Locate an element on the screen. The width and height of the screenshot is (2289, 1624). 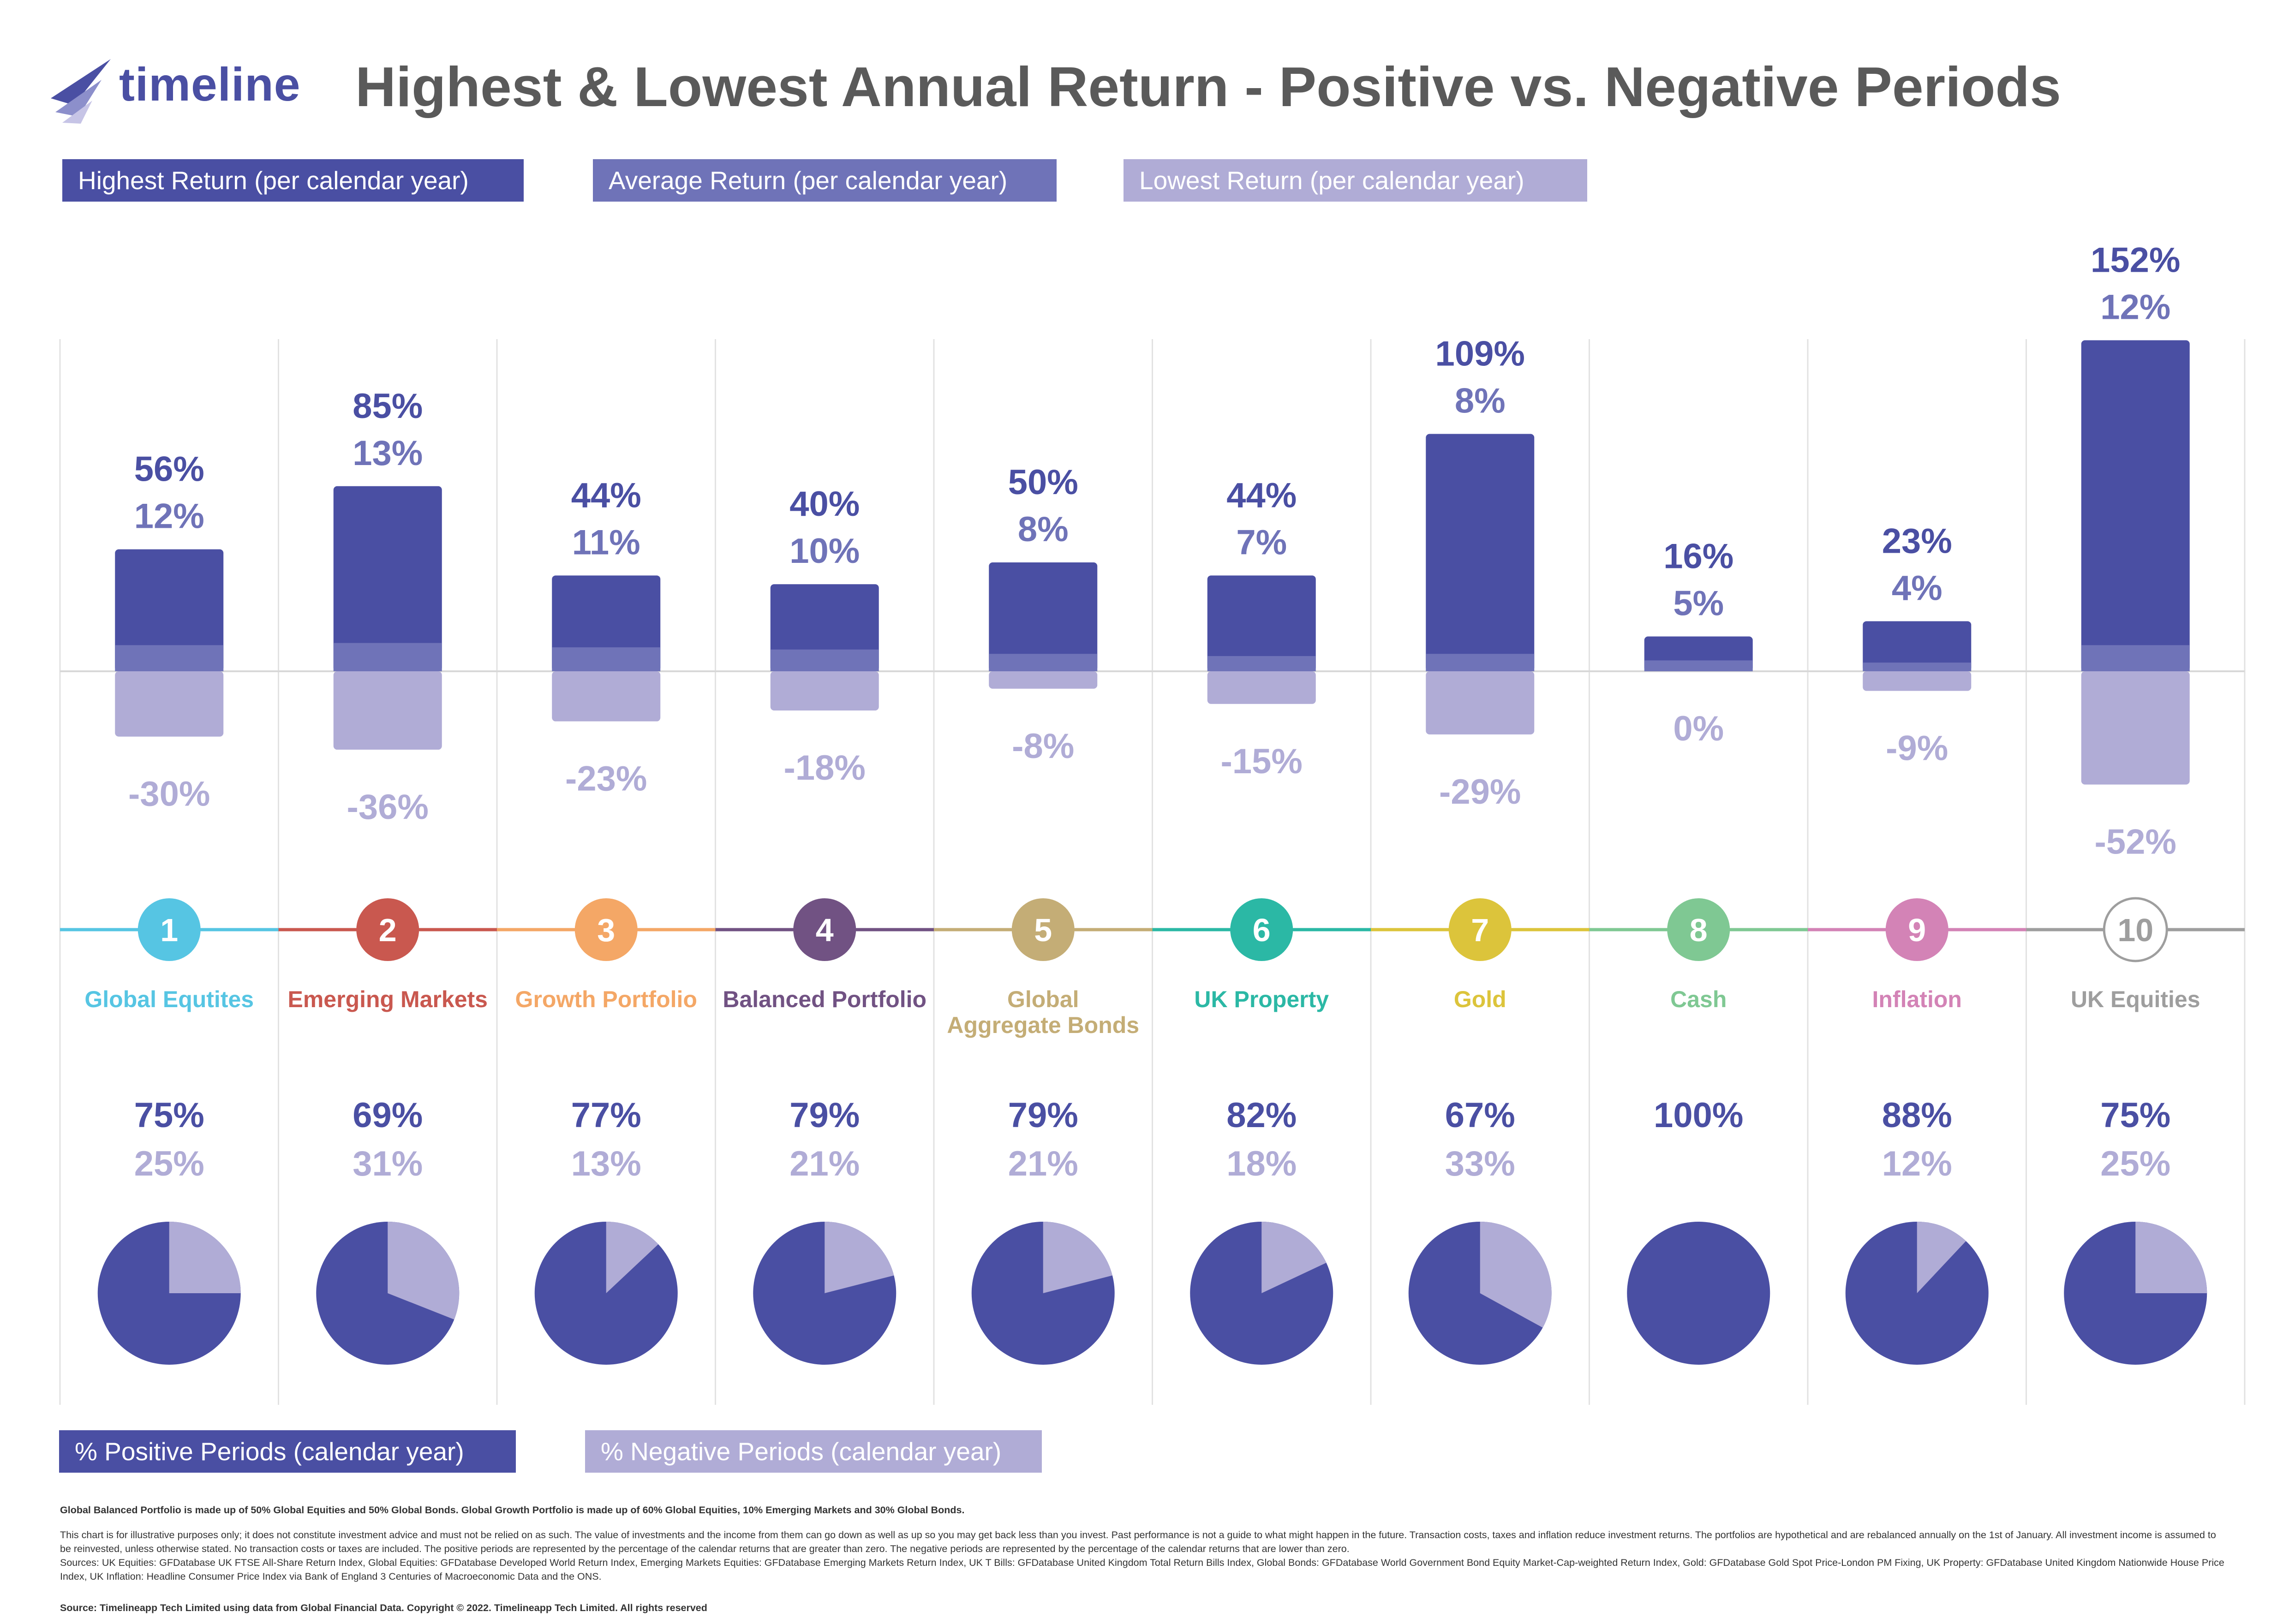
label-average: 7% is located at coordinates (1261, 542).